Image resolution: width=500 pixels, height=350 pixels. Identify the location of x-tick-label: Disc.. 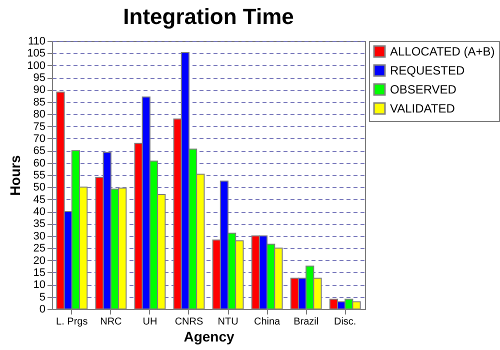
(345, 322).